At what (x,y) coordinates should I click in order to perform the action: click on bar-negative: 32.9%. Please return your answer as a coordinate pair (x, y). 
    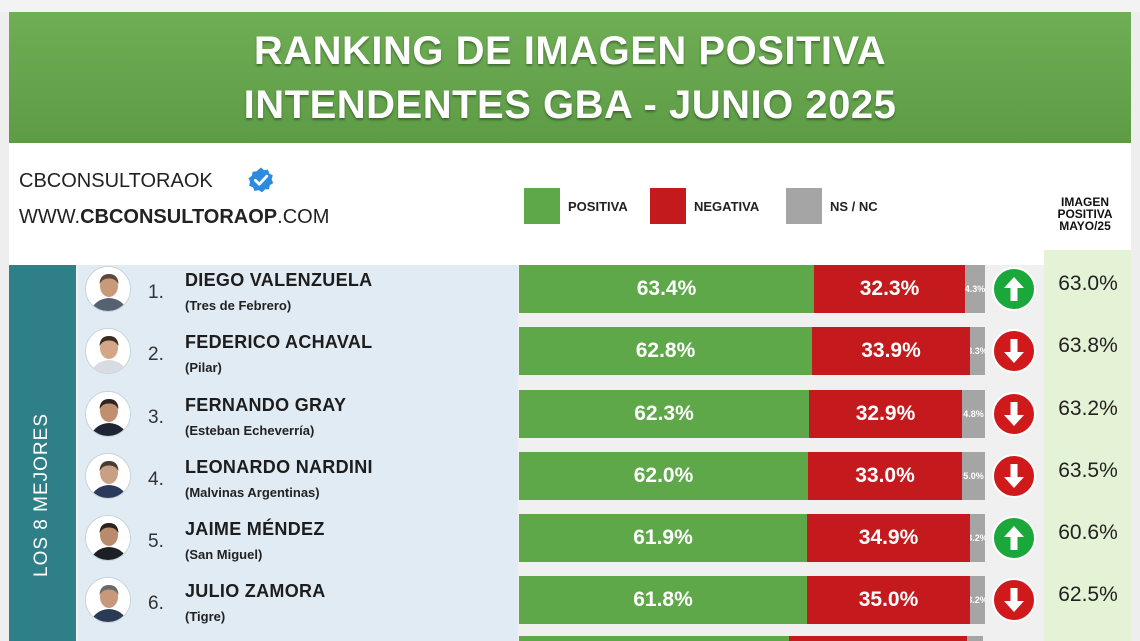
    Looking at the image, I should click on (885, 414).